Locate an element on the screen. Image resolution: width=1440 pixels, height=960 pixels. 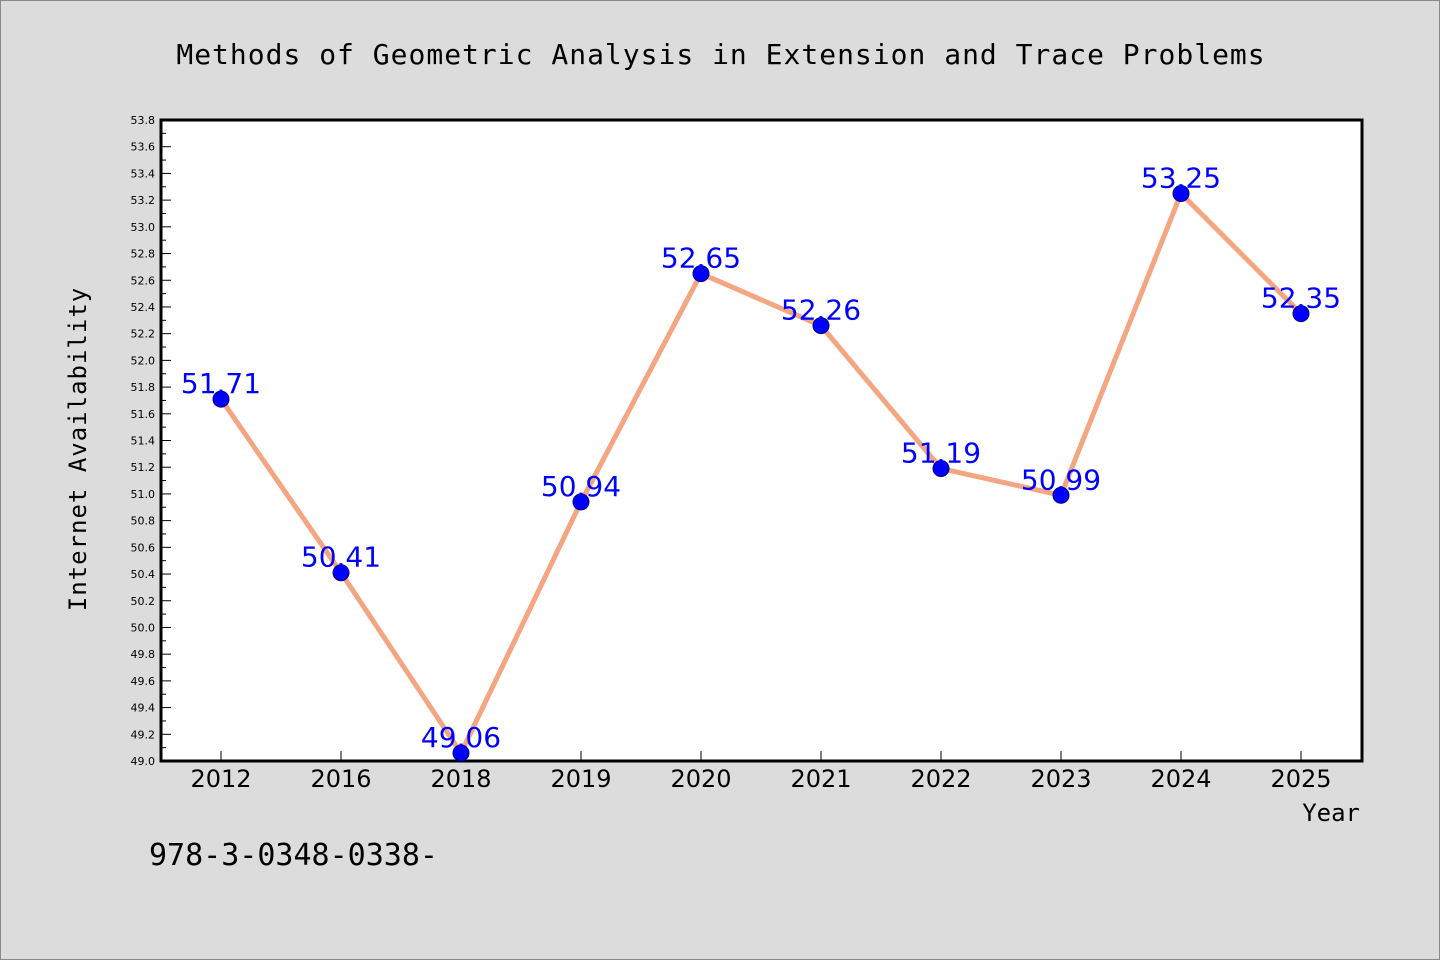
data-label: 49.06 is located at coordinates (461, 737).